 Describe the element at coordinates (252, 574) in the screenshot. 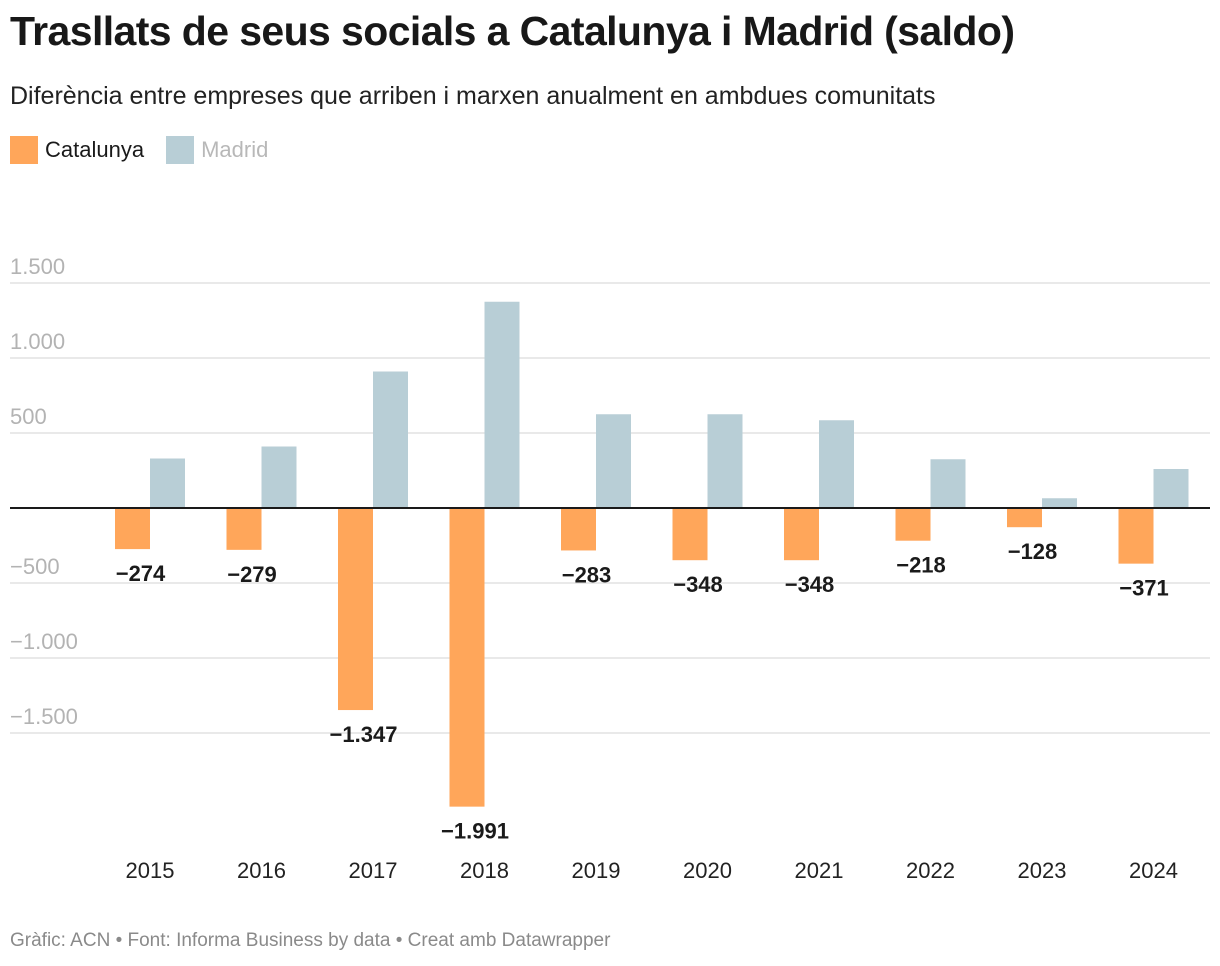

I see `data-label-catalunya: −279` at that location.